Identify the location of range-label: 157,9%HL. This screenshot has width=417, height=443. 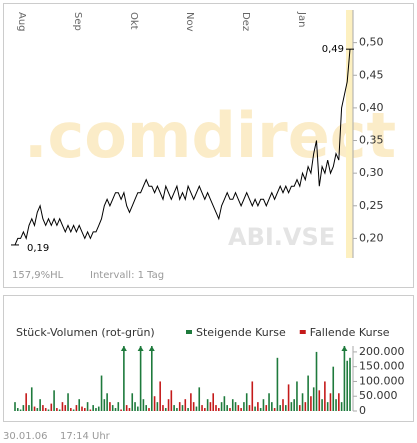
(38, 275).